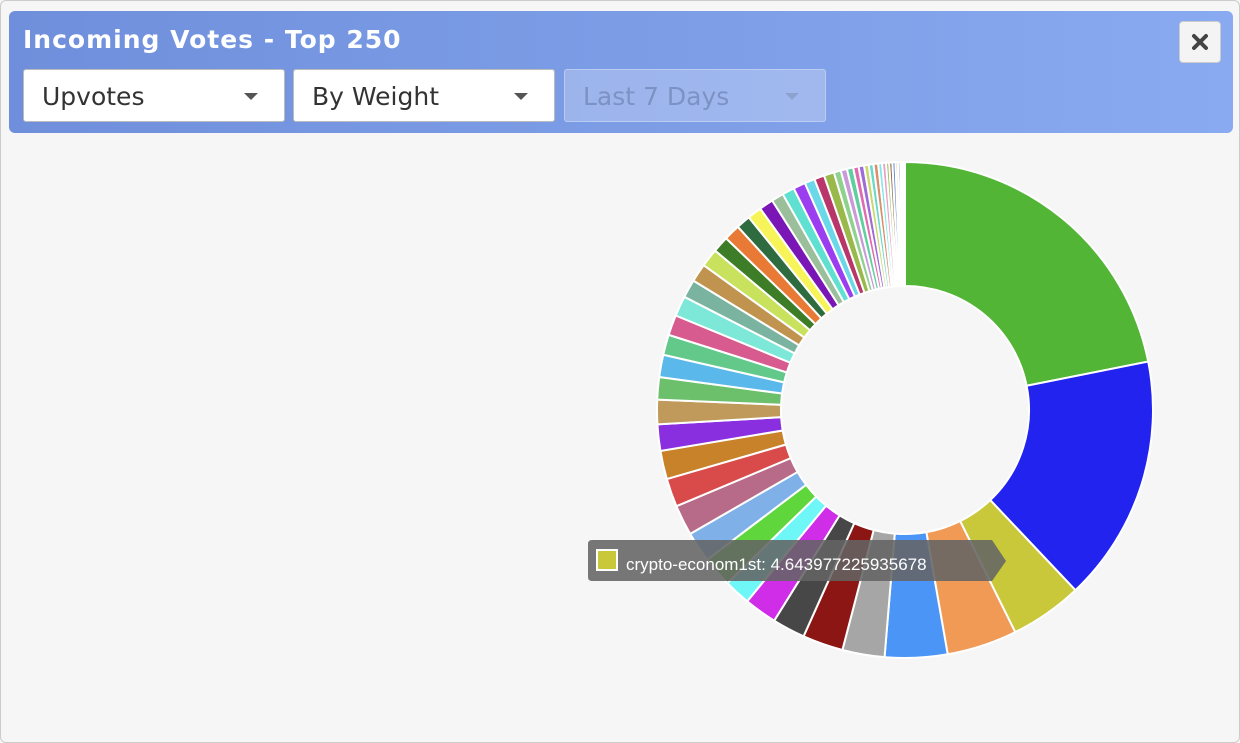 The image size is (1240, 743). I want to click on dropdown-text: Last 7 Days, so click(656, 96).